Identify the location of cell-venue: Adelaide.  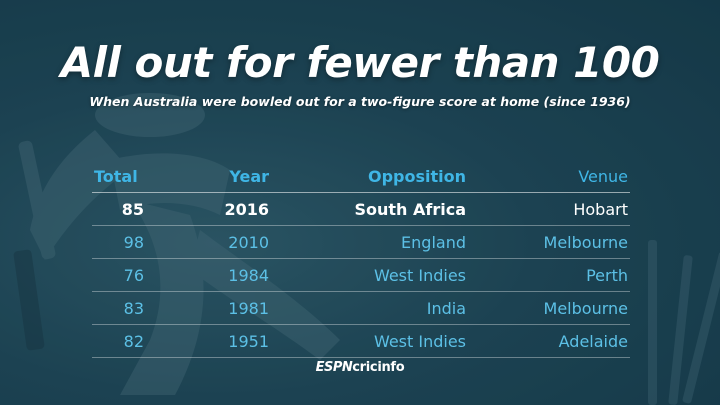
(593, 341).